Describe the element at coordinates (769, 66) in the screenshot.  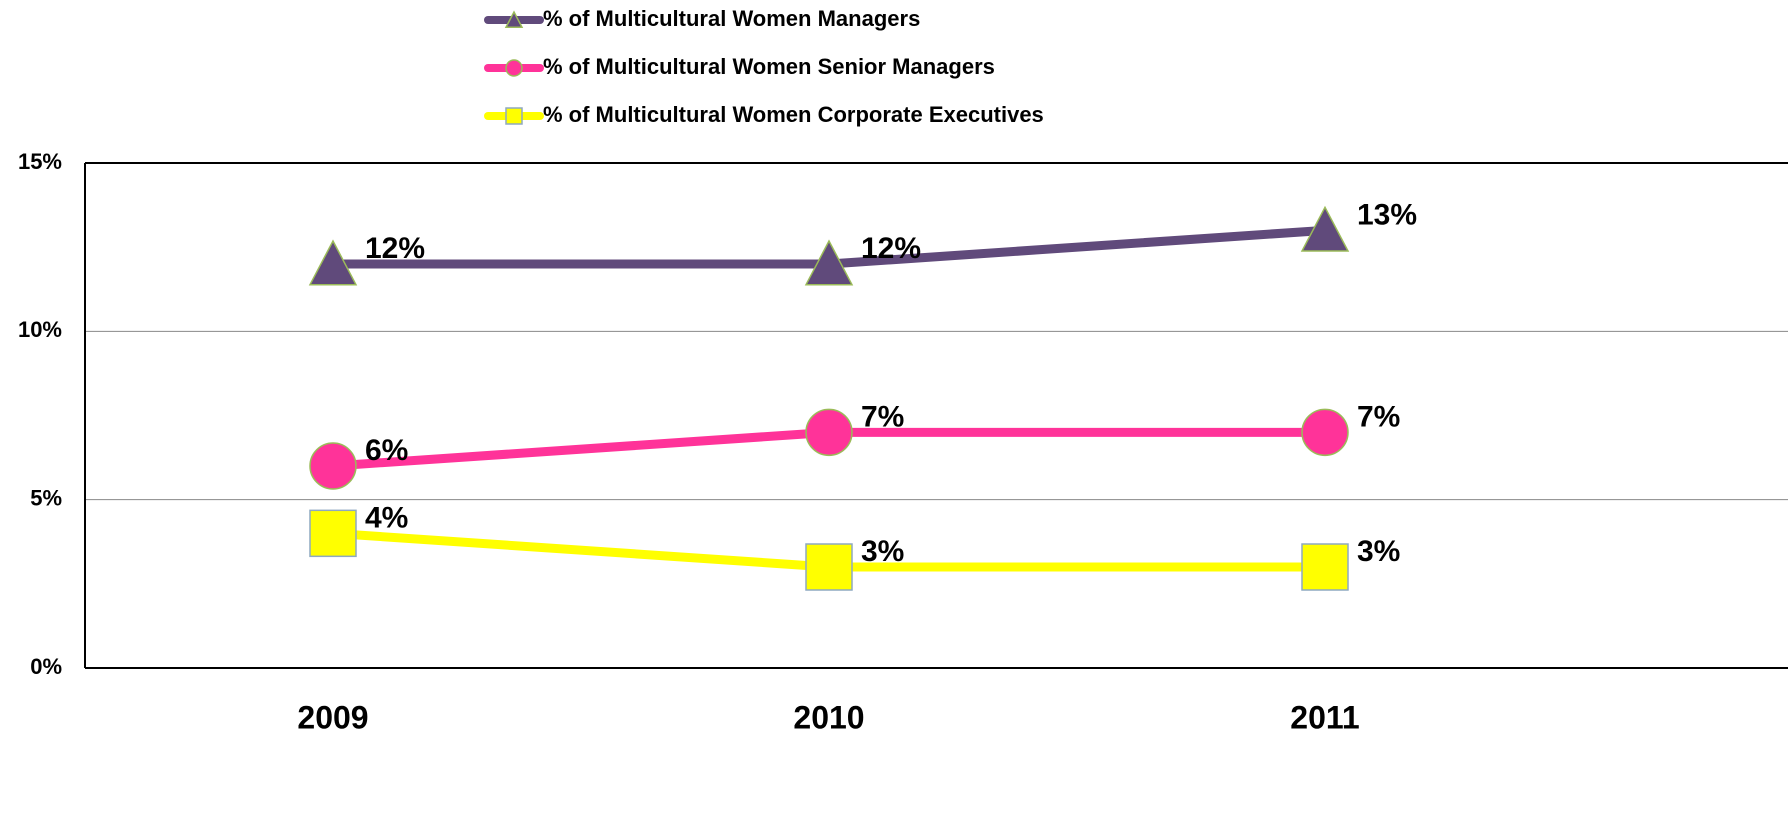
I see `legend-label: % of Multicultural Women Senior Managers` at that location.